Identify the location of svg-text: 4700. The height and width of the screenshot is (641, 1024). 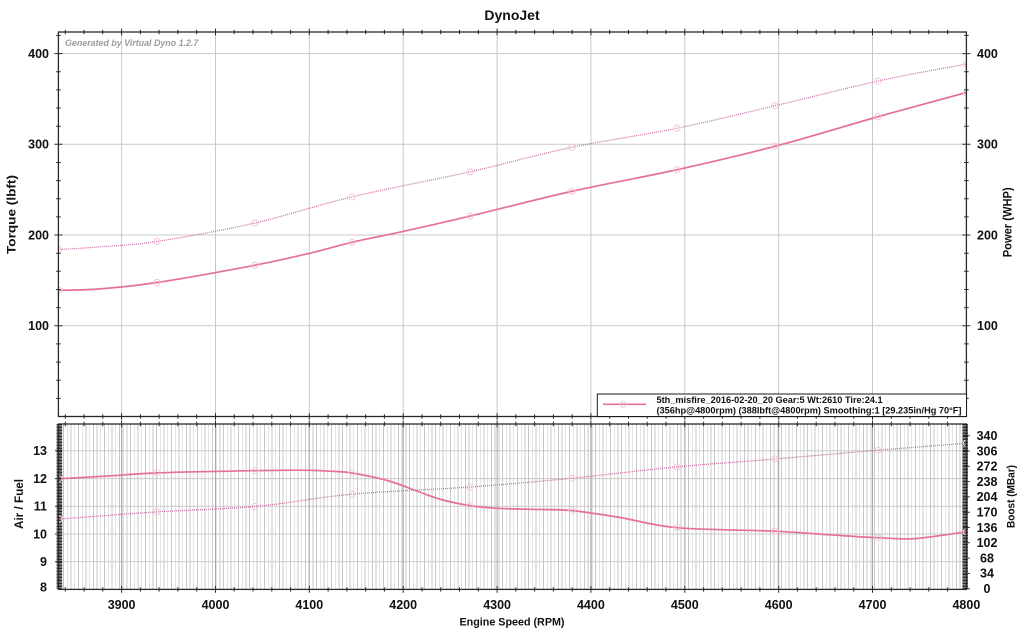
(873, 605).